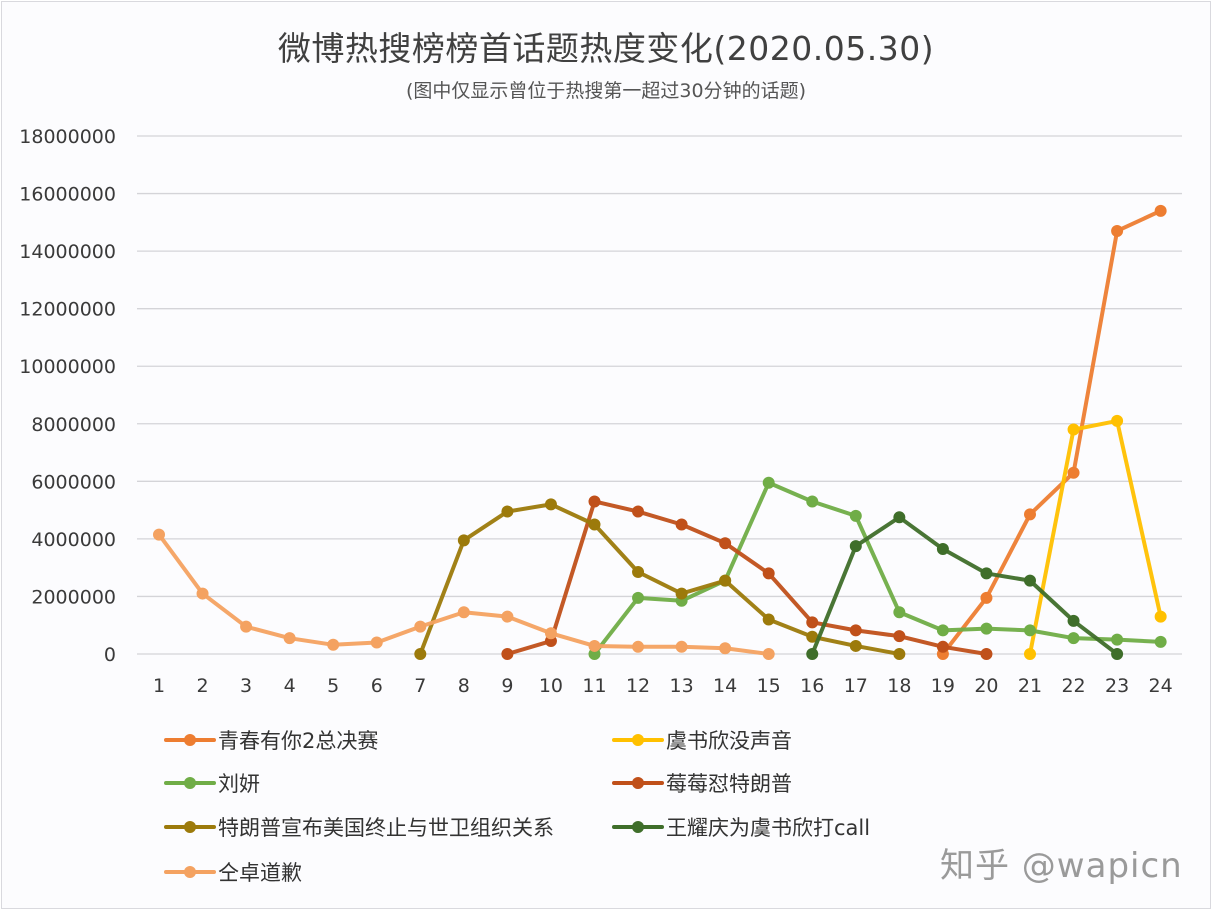  I want to click on legend-item-yushuxin: 虞书欣没声音, so click(701, 740).